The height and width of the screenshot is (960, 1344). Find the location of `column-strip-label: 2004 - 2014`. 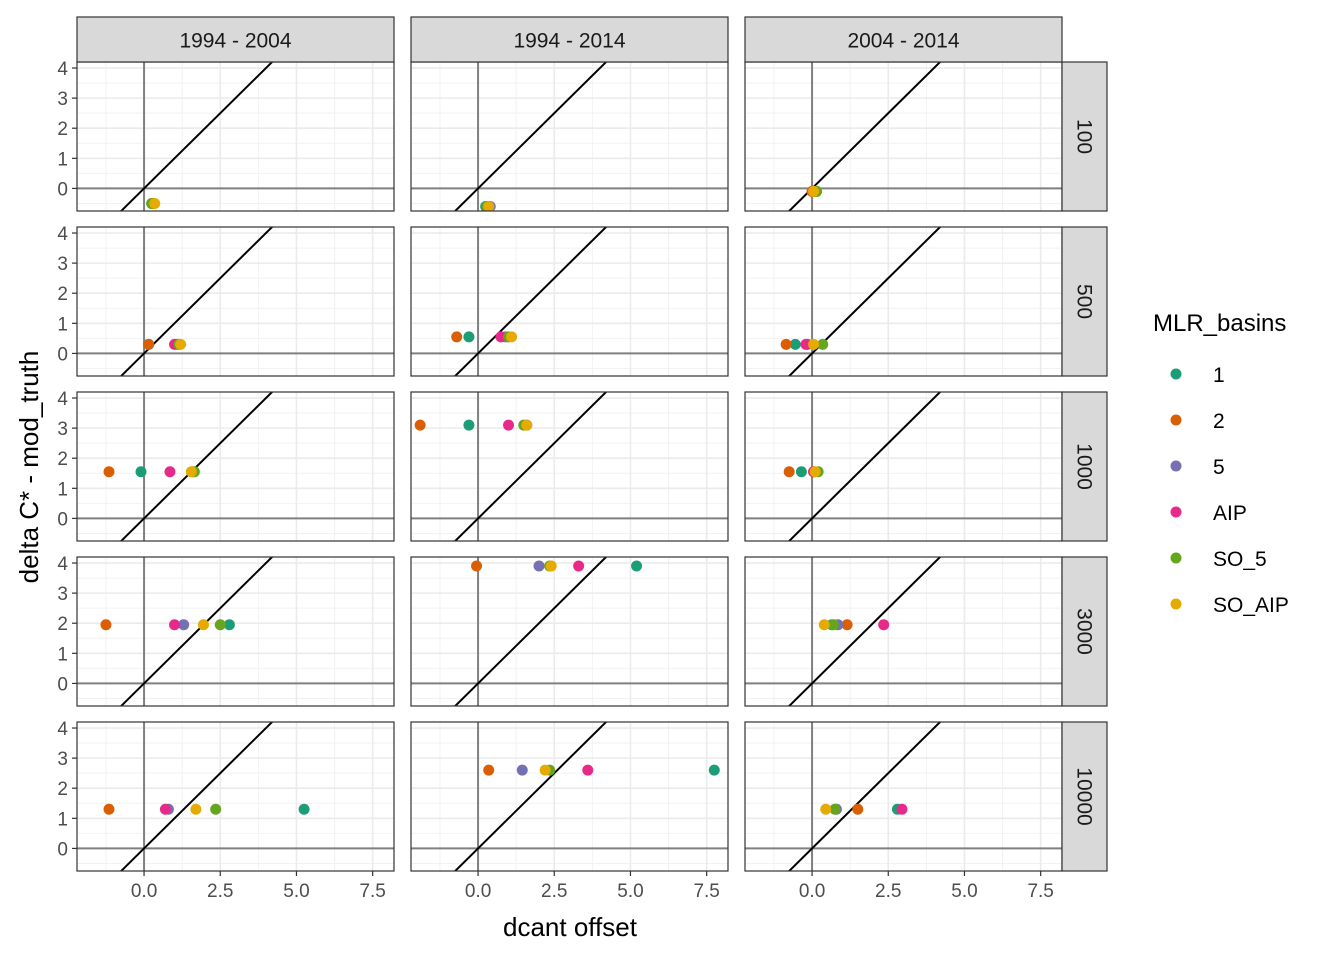

column-strip-label: 2004 - 2014 is located at coordinates (903, 41).